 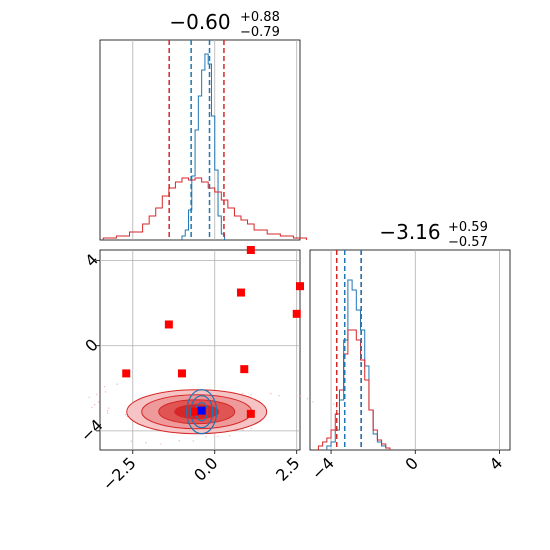 What do you see at coordinates (260, 32) in the screenshot?
I see `panel-1-title-minus: −0.79` at bounding box center [260, 32].